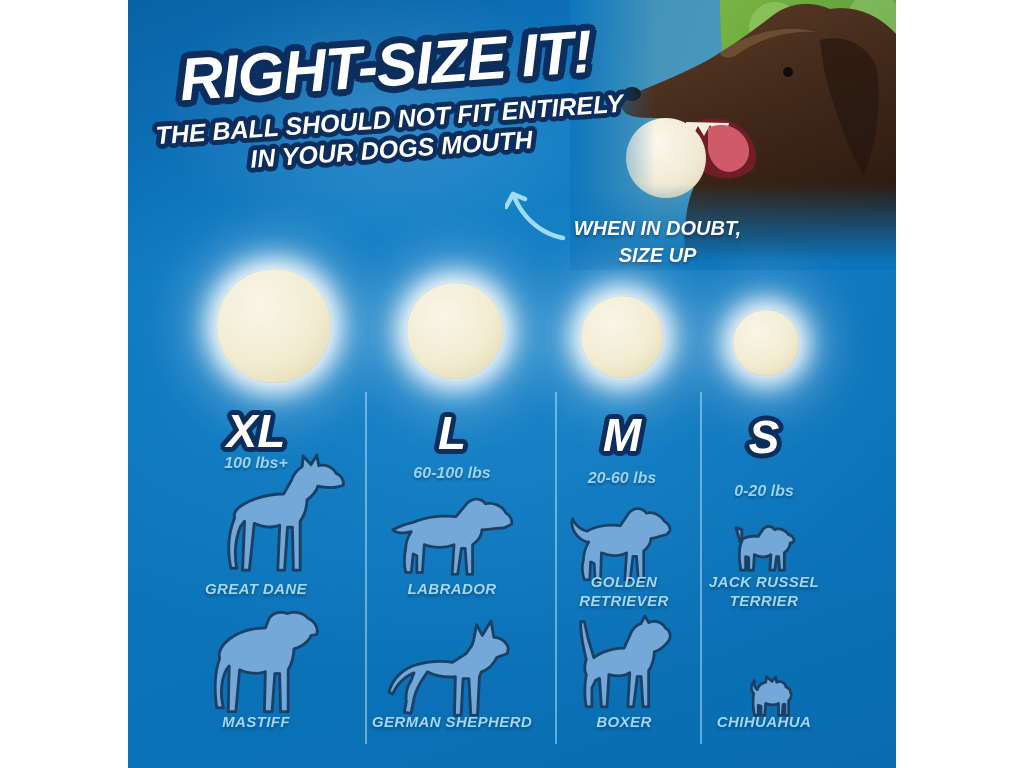 Image resolution: width=1024 pixels, height=768 pixels. What do you see at coordinates (452, 473) in the screenshot?
I see `weight-range-l: 60-100 lbs` at bounding box center [452, 473].